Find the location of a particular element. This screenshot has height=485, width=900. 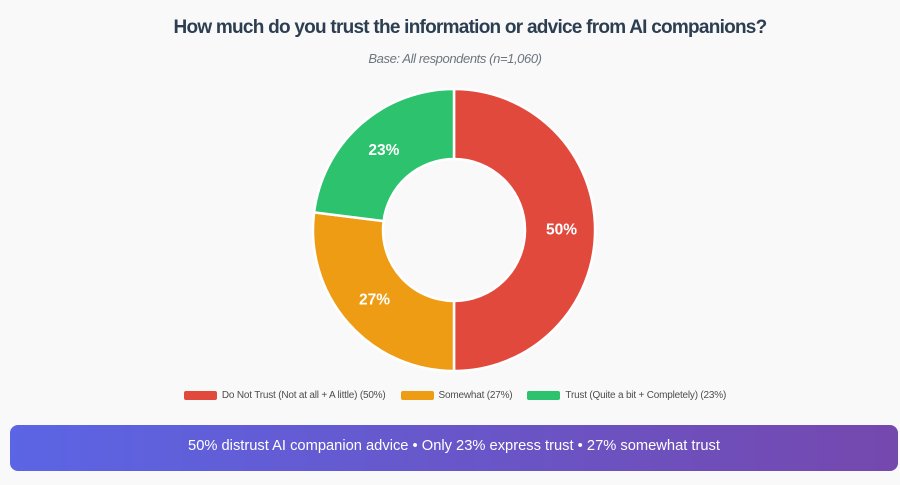

svg-text: 27% is located at coordinates (374, 300).